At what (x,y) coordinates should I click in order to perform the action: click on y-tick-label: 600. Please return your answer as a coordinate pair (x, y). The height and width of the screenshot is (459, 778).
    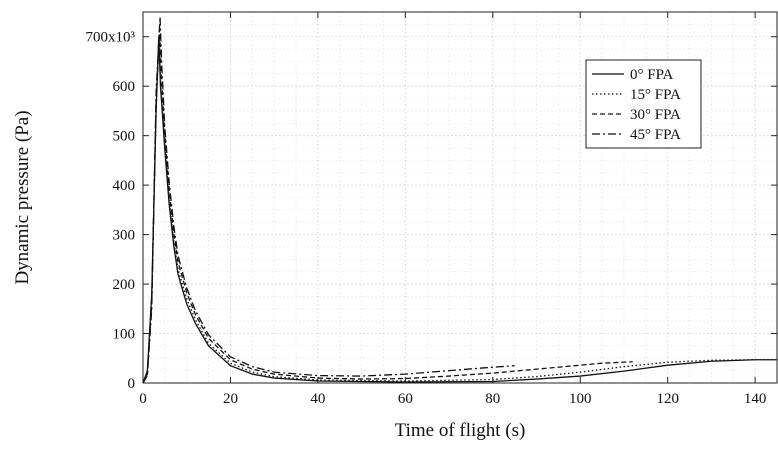
    Looking at the image, I should click on (124, 87).